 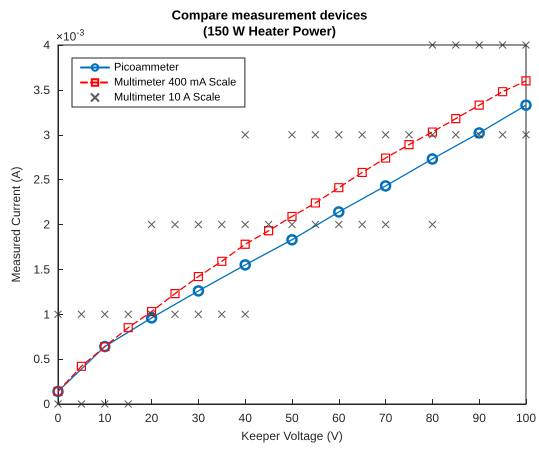 What do you see at coordinates (151, 418) in the screenshot?
I see `x-tick-label: 20` at bounding box center [151, 418].